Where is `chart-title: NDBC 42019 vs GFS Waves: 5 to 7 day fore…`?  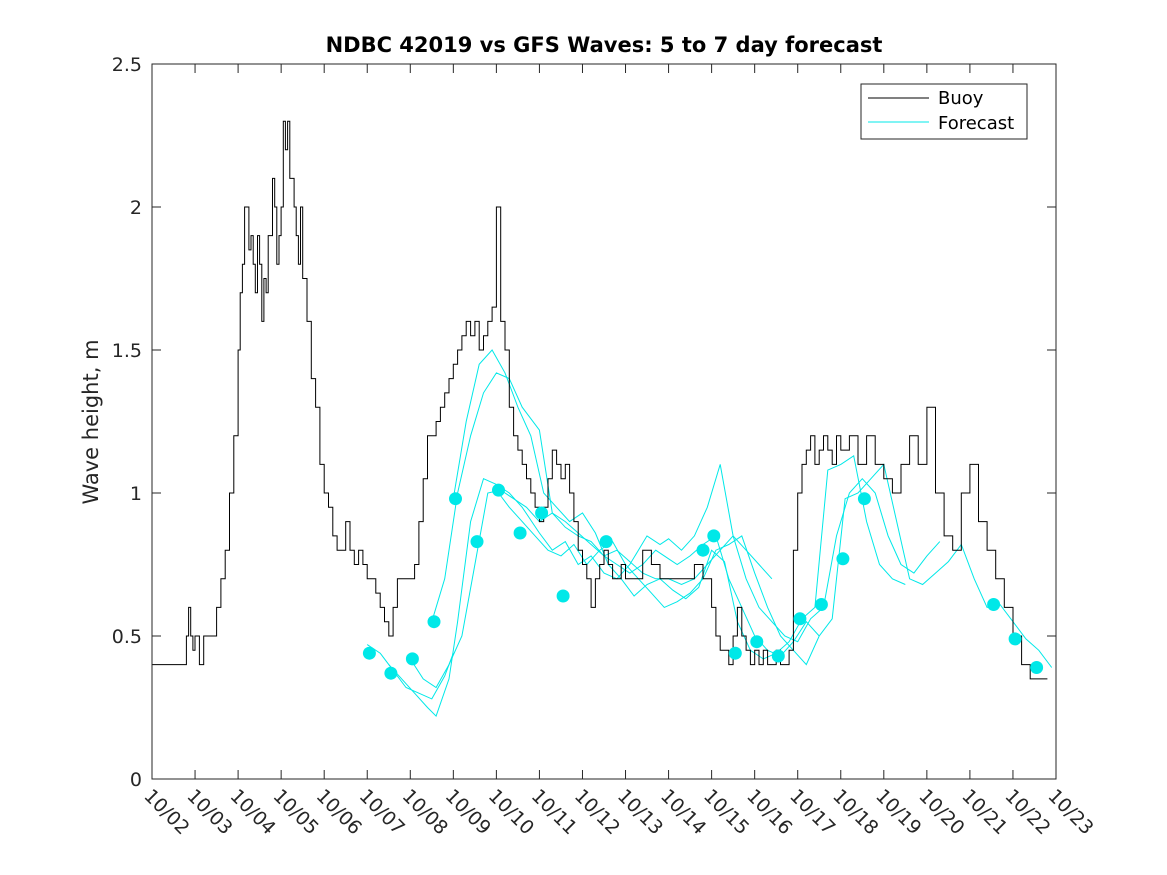 chart-title: NDBC 42019 vs GFS Waves: 5 to 7 day fore… is located at coordinates (604, 45).